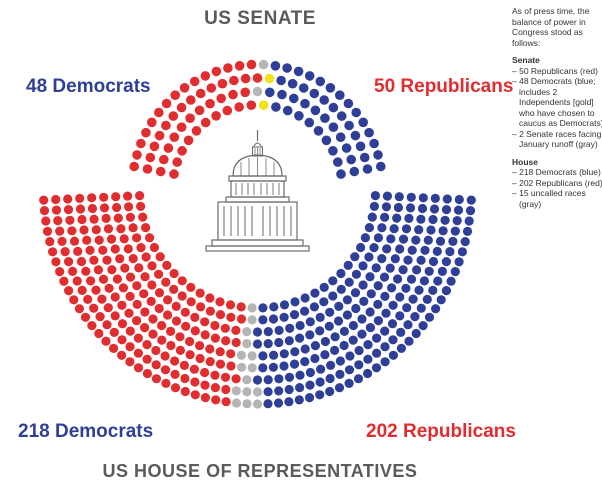 This screenshot has width=602, height=489. Describe the element at coordinates (260, 471) in the screenshot. I see `house-title: US HOUSE OF REPRESENTATIVES` at that location.